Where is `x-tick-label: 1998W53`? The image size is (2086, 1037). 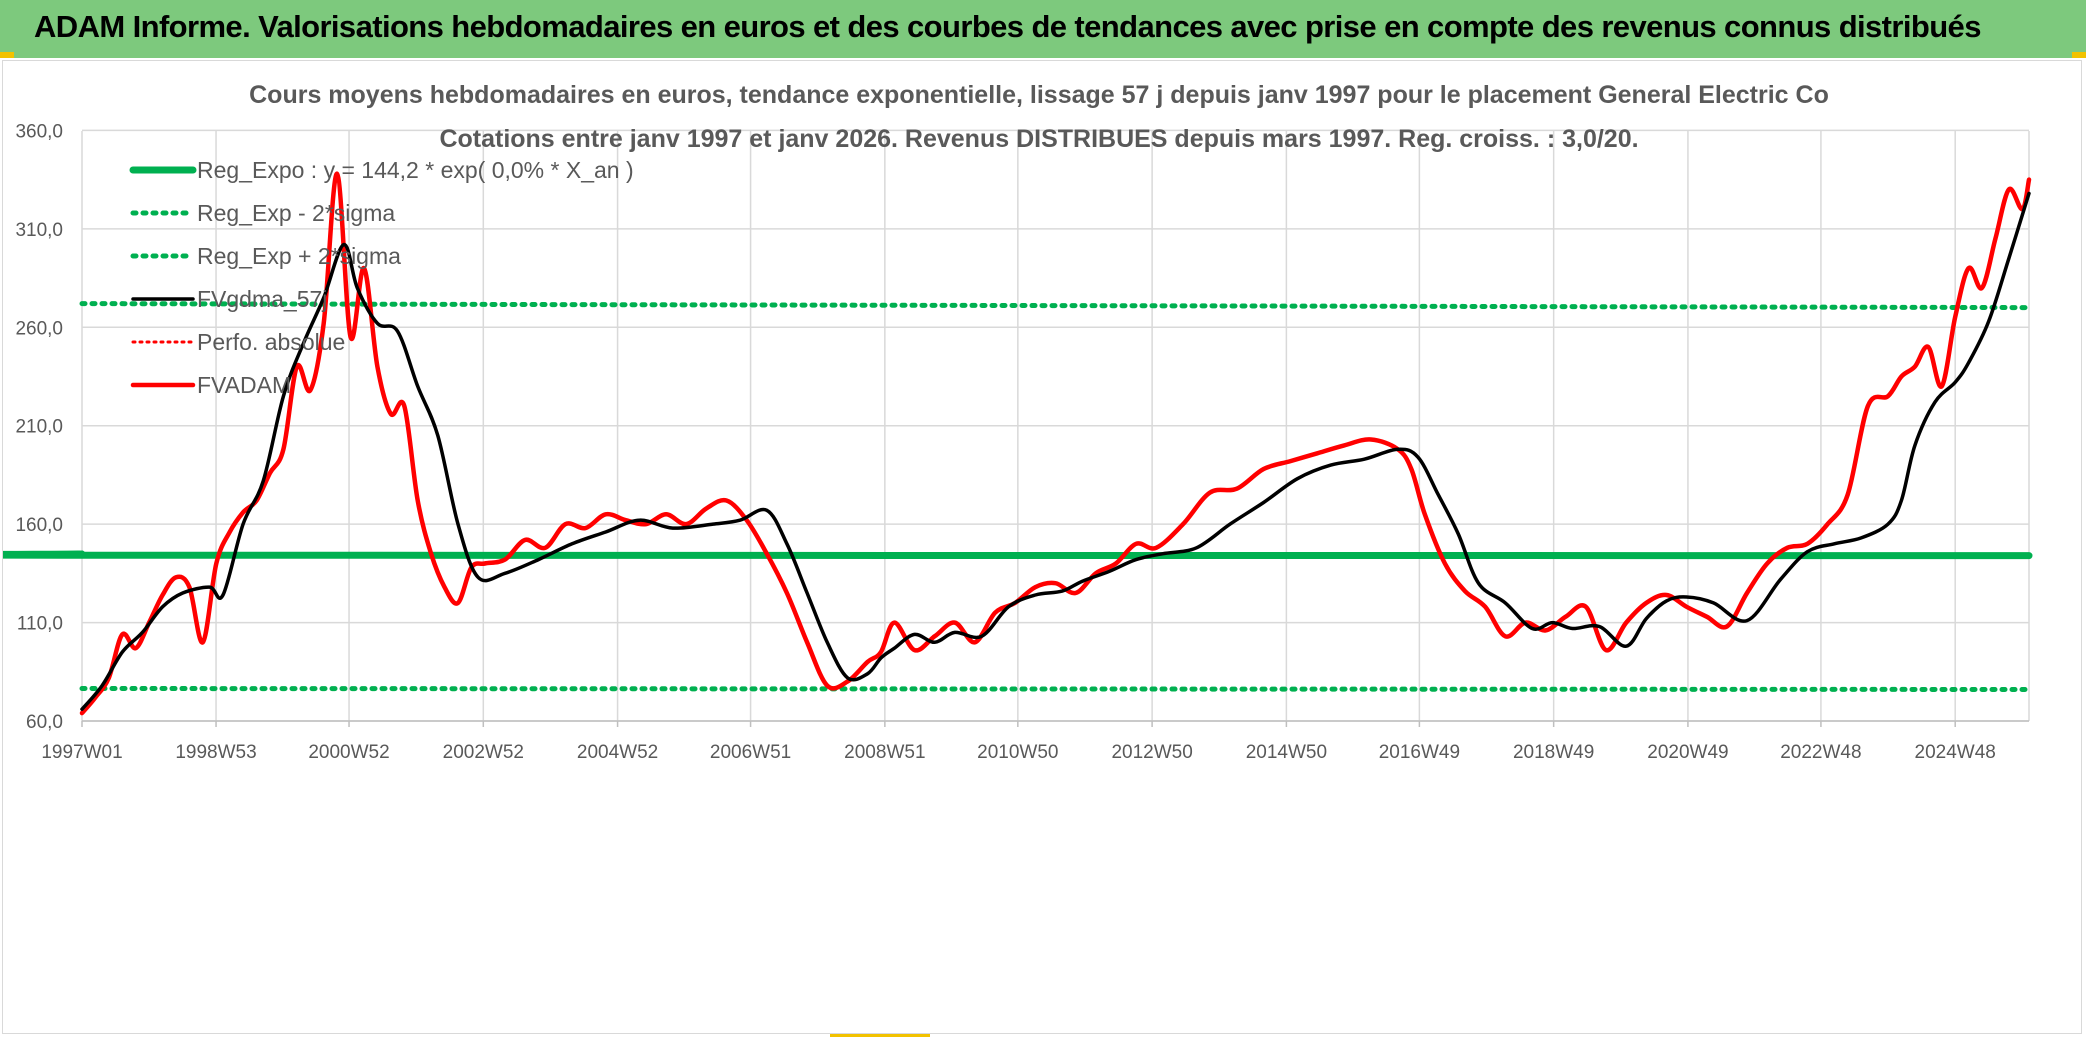 x-tick-label: 1998W53 is located at coordinates (215, 752).